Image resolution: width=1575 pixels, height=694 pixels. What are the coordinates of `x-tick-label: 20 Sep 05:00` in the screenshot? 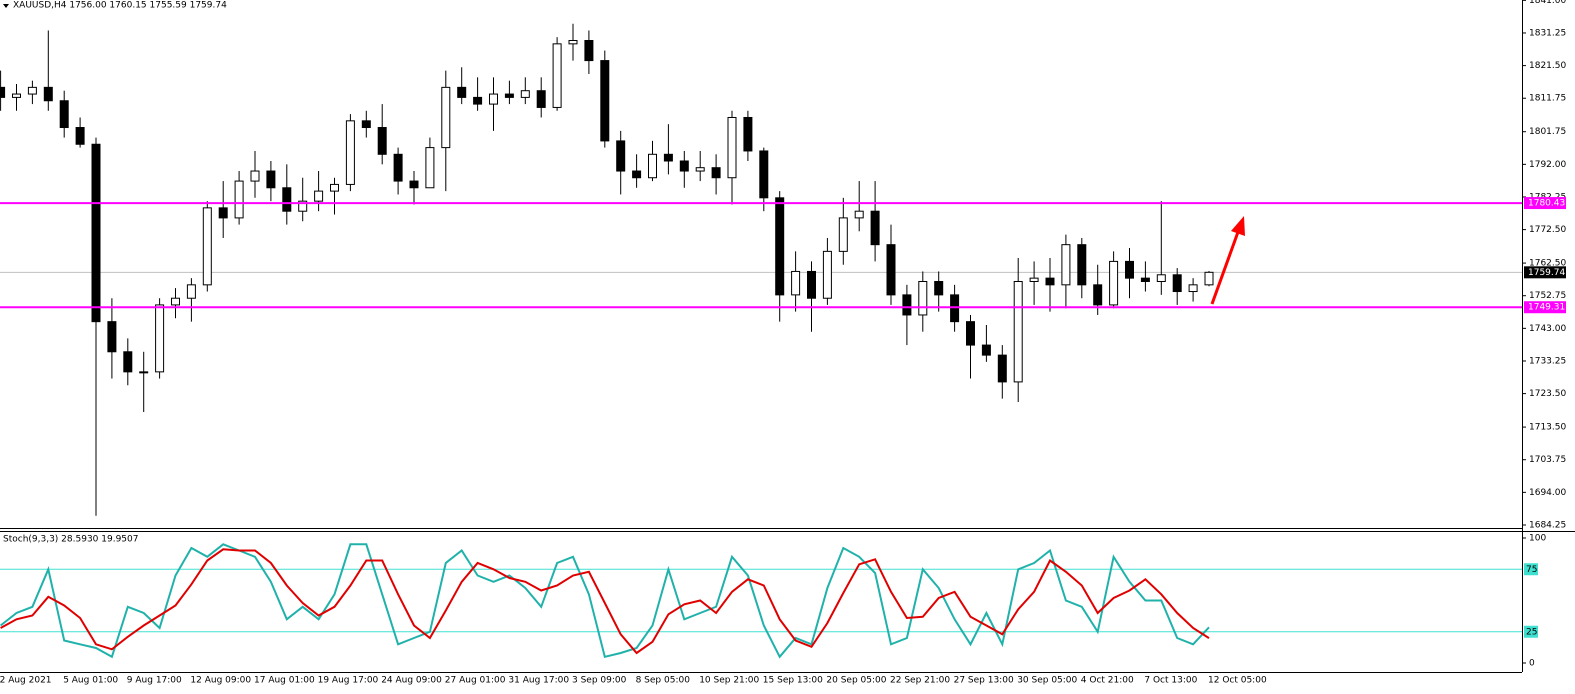 It's located at (856, 681).